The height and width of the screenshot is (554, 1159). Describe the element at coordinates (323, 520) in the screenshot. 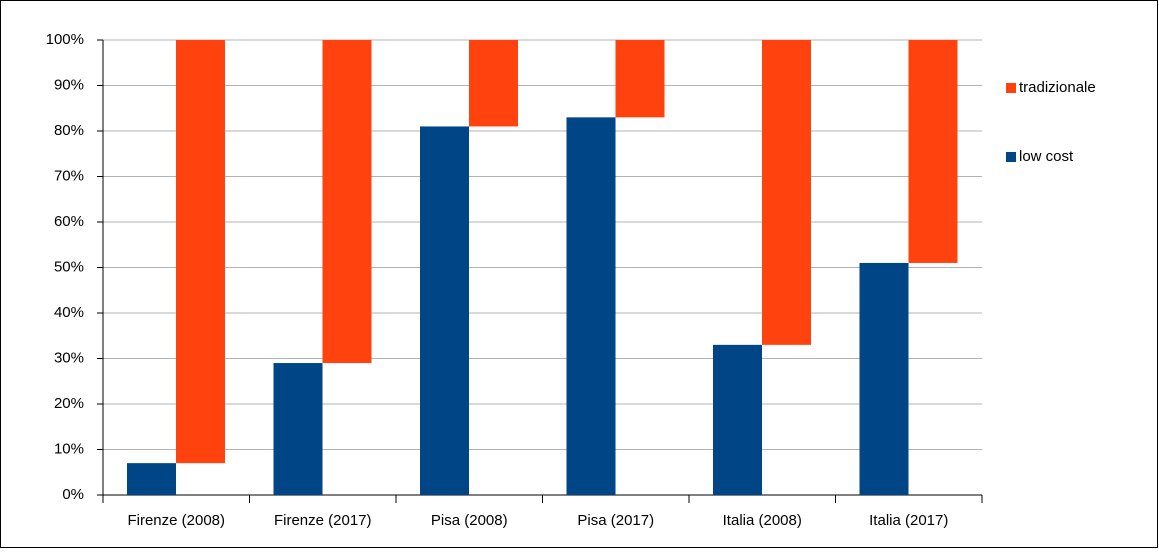

I see `x-tick-label: Firenze (2017)` at that location.